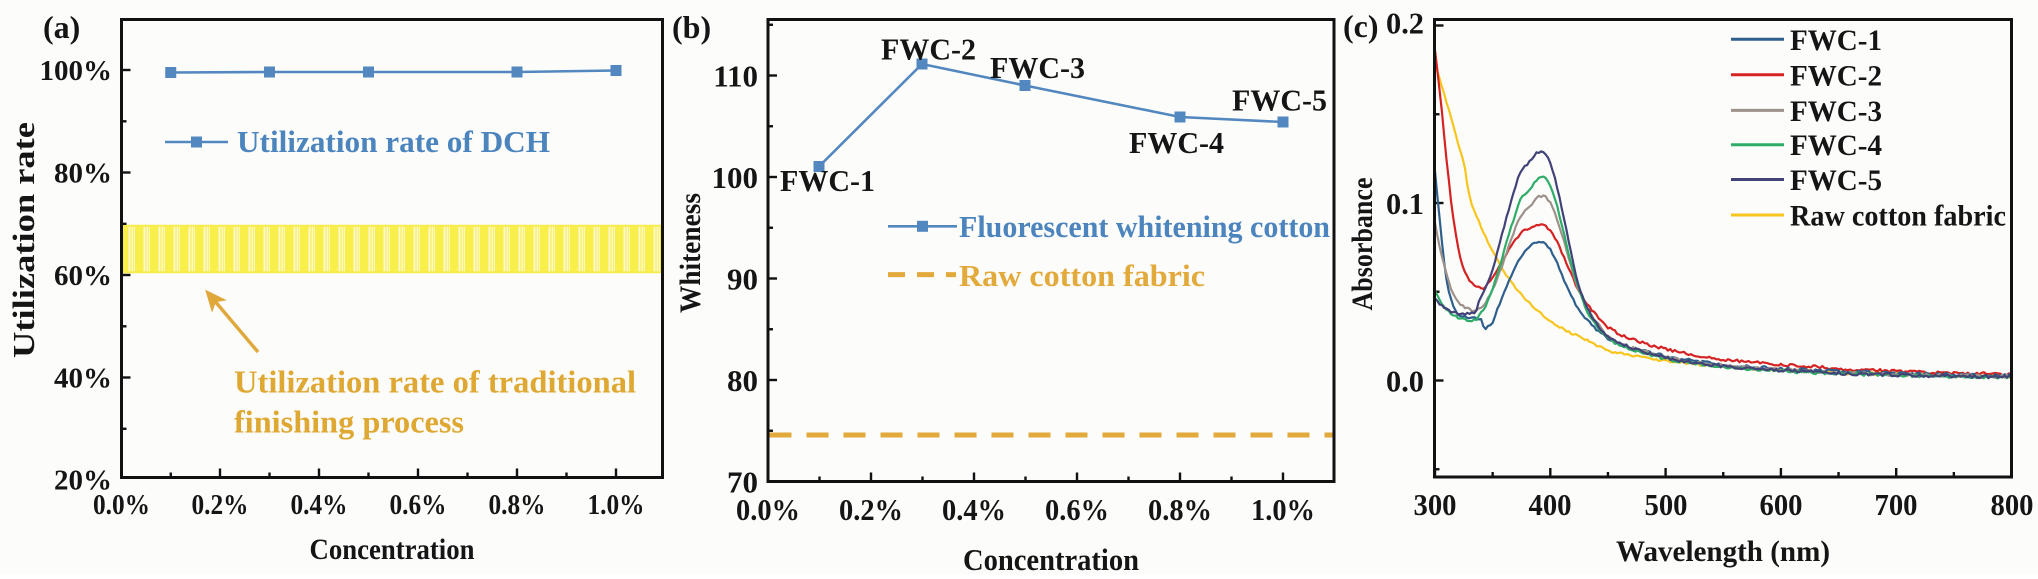 This screenshot has height=579, width=2038. What do you see at coordinates (1361, 26) in the screenshot?
I see `svg-text: (c)` at bounding box center [1361, 26].